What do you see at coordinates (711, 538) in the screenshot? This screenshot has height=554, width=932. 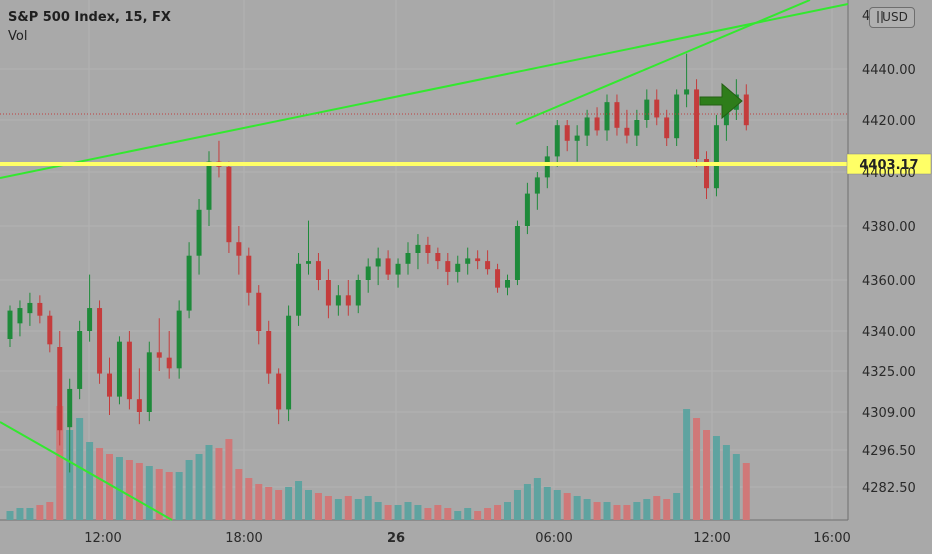 I see `x-tick-label: 12:00` at bounding box center [711, 538].